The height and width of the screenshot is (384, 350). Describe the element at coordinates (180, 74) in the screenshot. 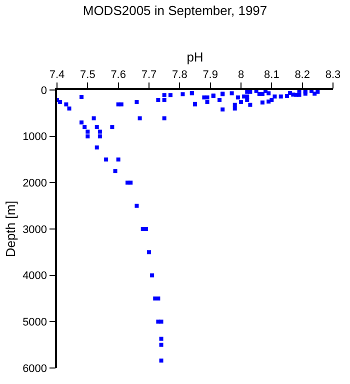

I see `x-tick-label: 7.8` at that location.